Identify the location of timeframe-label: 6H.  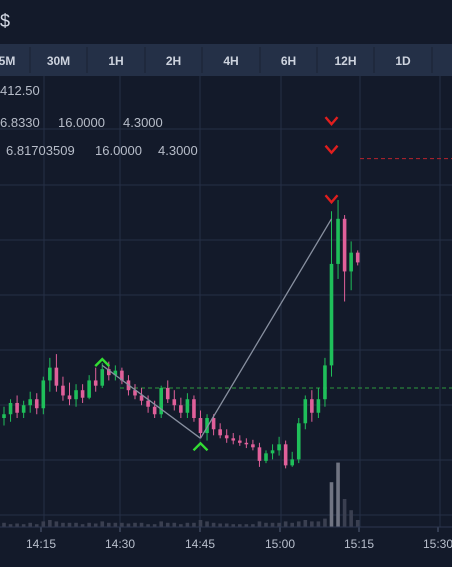
(288, 61).